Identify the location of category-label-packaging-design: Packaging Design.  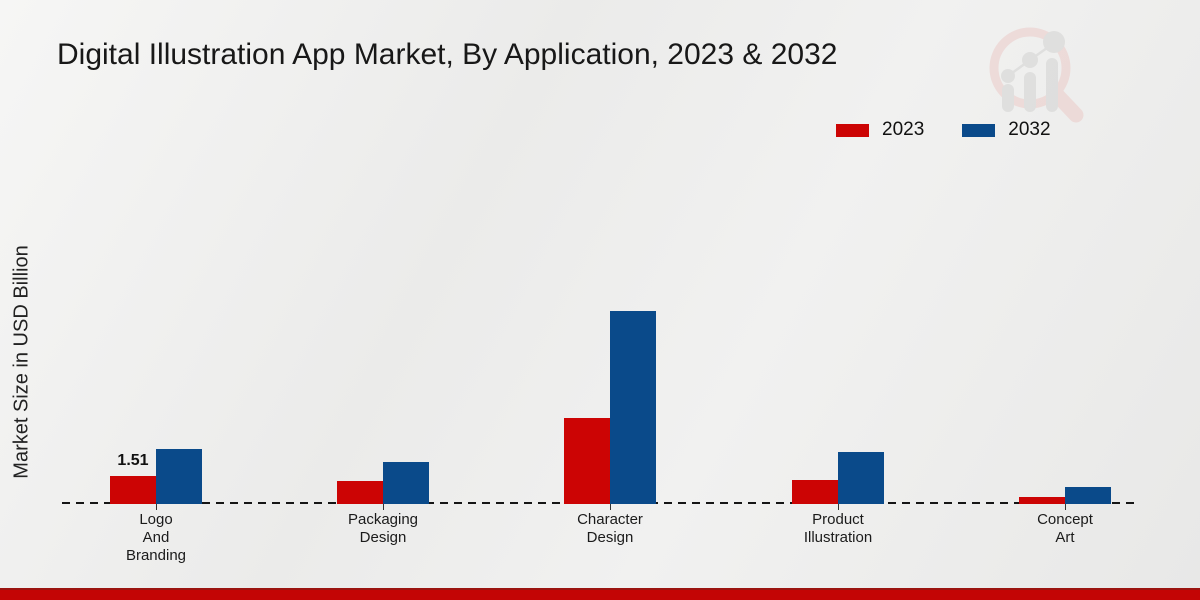
(383, 528).